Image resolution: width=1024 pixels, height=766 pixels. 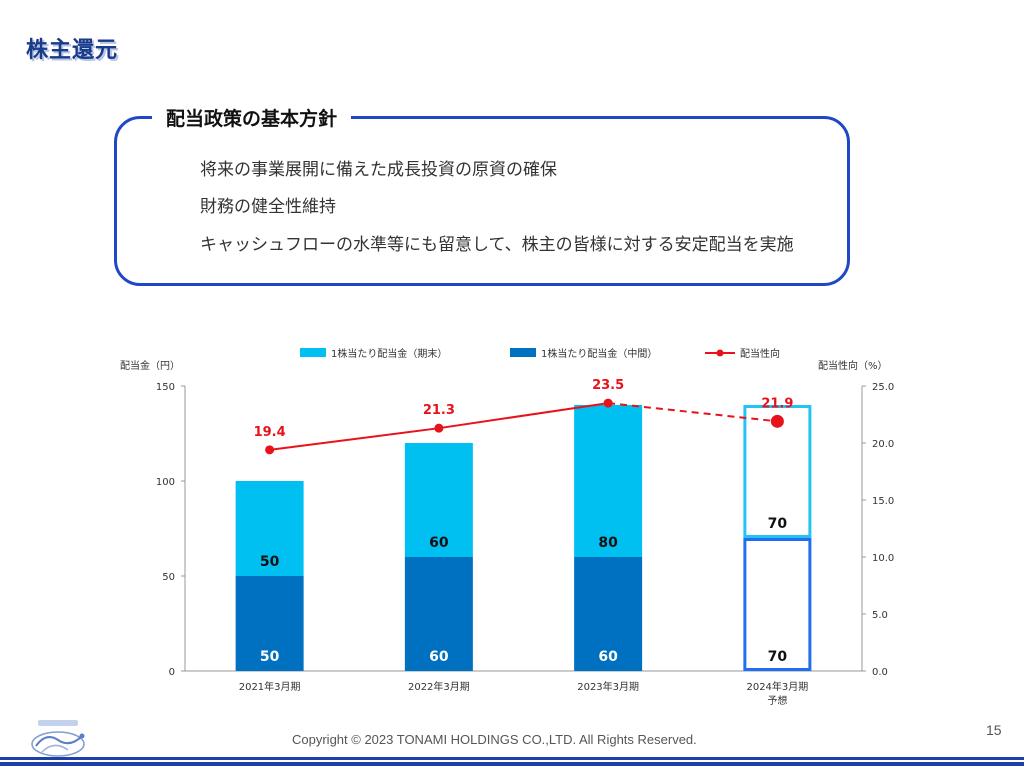 What do you see at coordinates (270, 432) in the screenshot?
I see `ratio-label: 19.4` at bounding box center [270, 432].